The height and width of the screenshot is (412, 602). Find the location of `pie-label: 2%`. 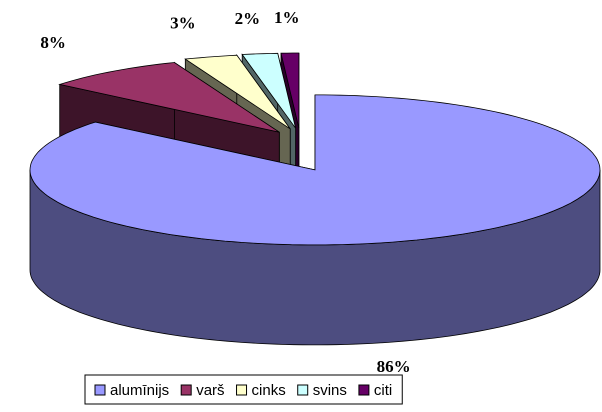

pie-label: 2% is located at coordinates (248, 18).